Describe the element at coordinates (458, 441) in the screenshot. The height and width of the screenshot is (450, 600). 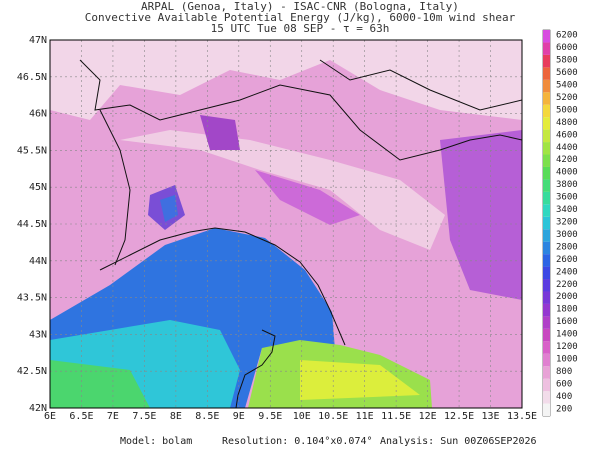
I see `footer-analysis: Analysis: Sun 00Z06SEP2026` at that location.